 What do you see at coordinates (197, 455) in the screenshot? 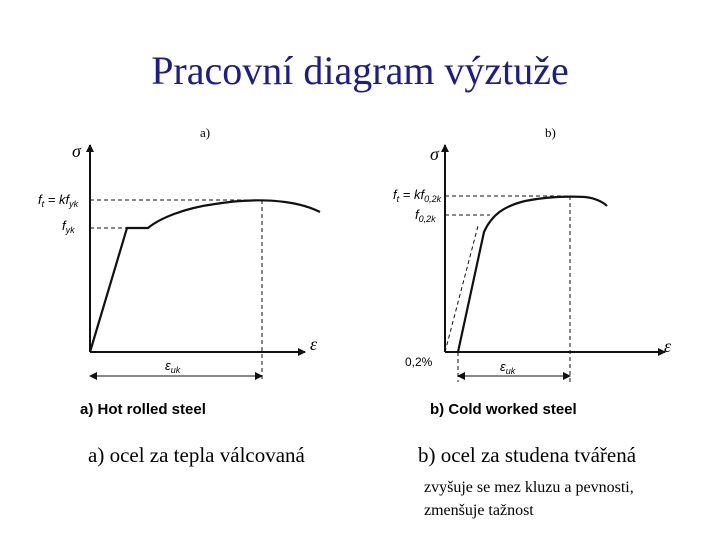
I see `caption: a) ocel za tepla válcovaná` at bounding box center [197, 455].